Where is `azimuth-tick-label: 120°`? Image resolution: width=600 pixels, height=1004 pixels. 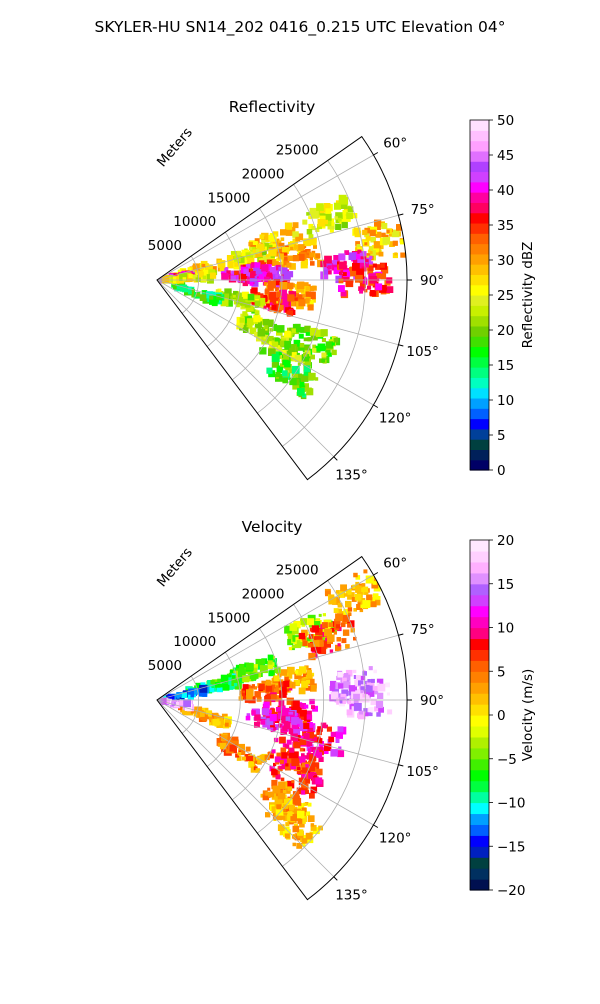 azimuth-tick-label: 120° is located at coordinates (395, 419).